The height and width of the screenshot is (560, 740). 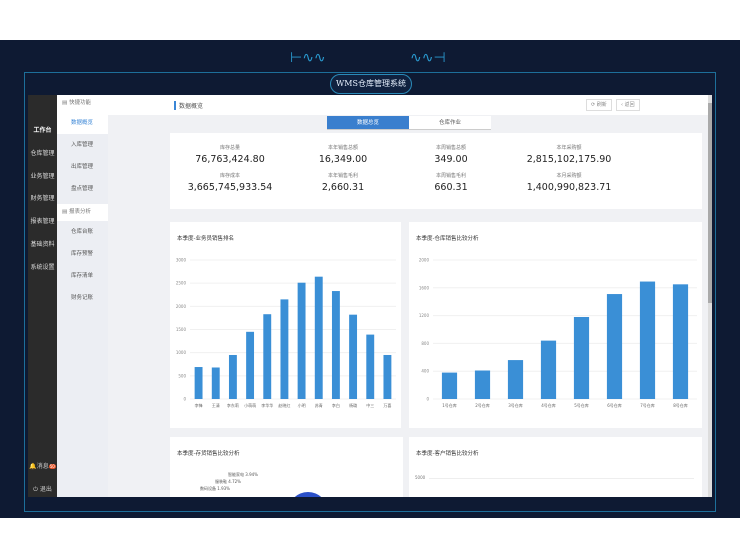 I want to click on messages-button: 🔔消息50, so click(x=42, y=465).